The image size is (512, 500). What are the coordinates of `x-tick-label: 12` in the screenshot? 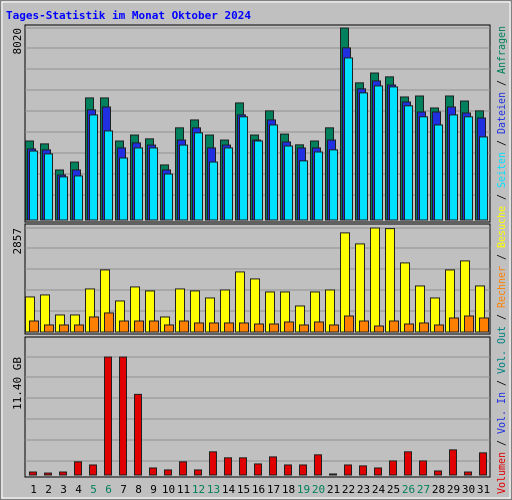 It's located at (198, 489).